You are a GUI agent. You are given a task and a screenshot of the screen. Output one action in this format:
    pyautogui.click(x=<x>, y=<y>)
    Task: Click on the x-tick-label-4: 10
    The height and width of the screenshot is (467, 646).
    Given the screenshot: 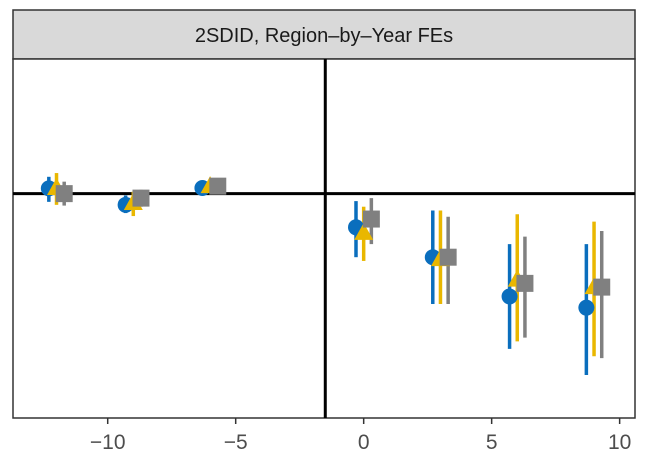 What is the action you would take?
    pyautogui.click(x=619, y=442)
    